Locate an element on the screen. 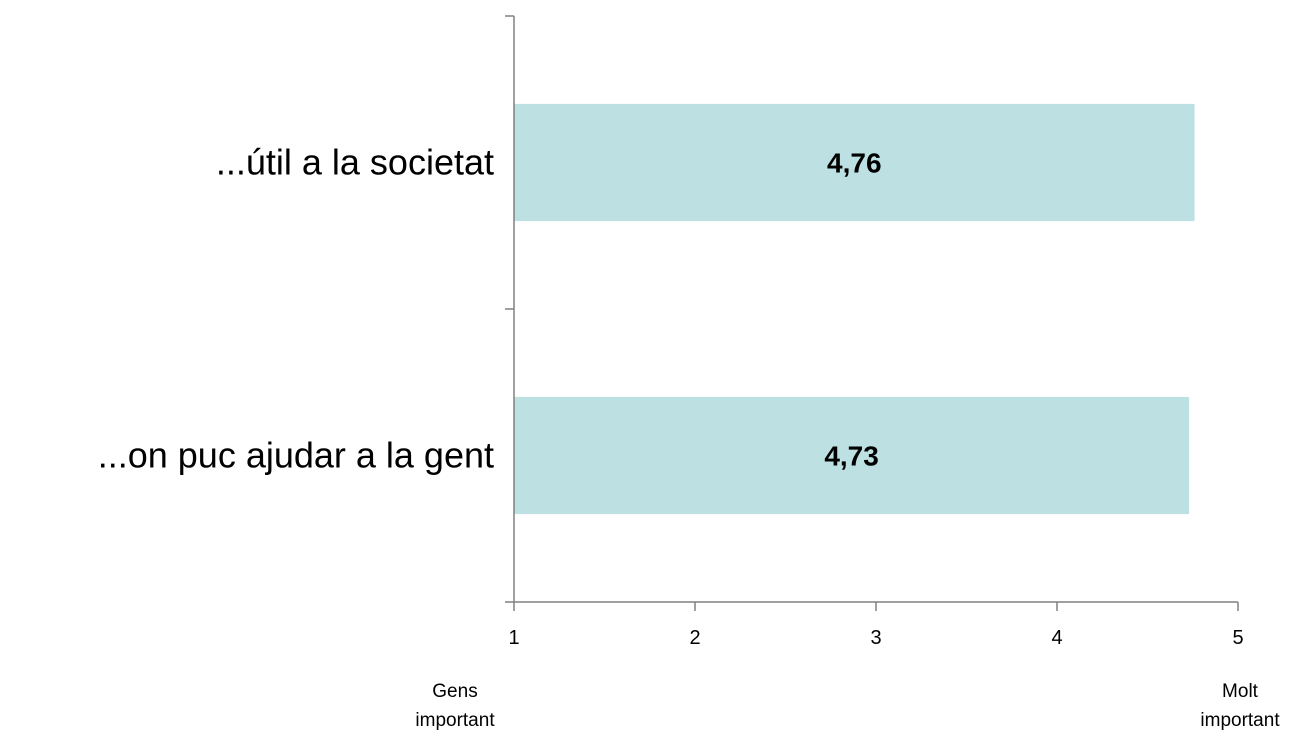 The image size is (1302, 735). x-tick-label: 3 is located at coordinates (875, 638).